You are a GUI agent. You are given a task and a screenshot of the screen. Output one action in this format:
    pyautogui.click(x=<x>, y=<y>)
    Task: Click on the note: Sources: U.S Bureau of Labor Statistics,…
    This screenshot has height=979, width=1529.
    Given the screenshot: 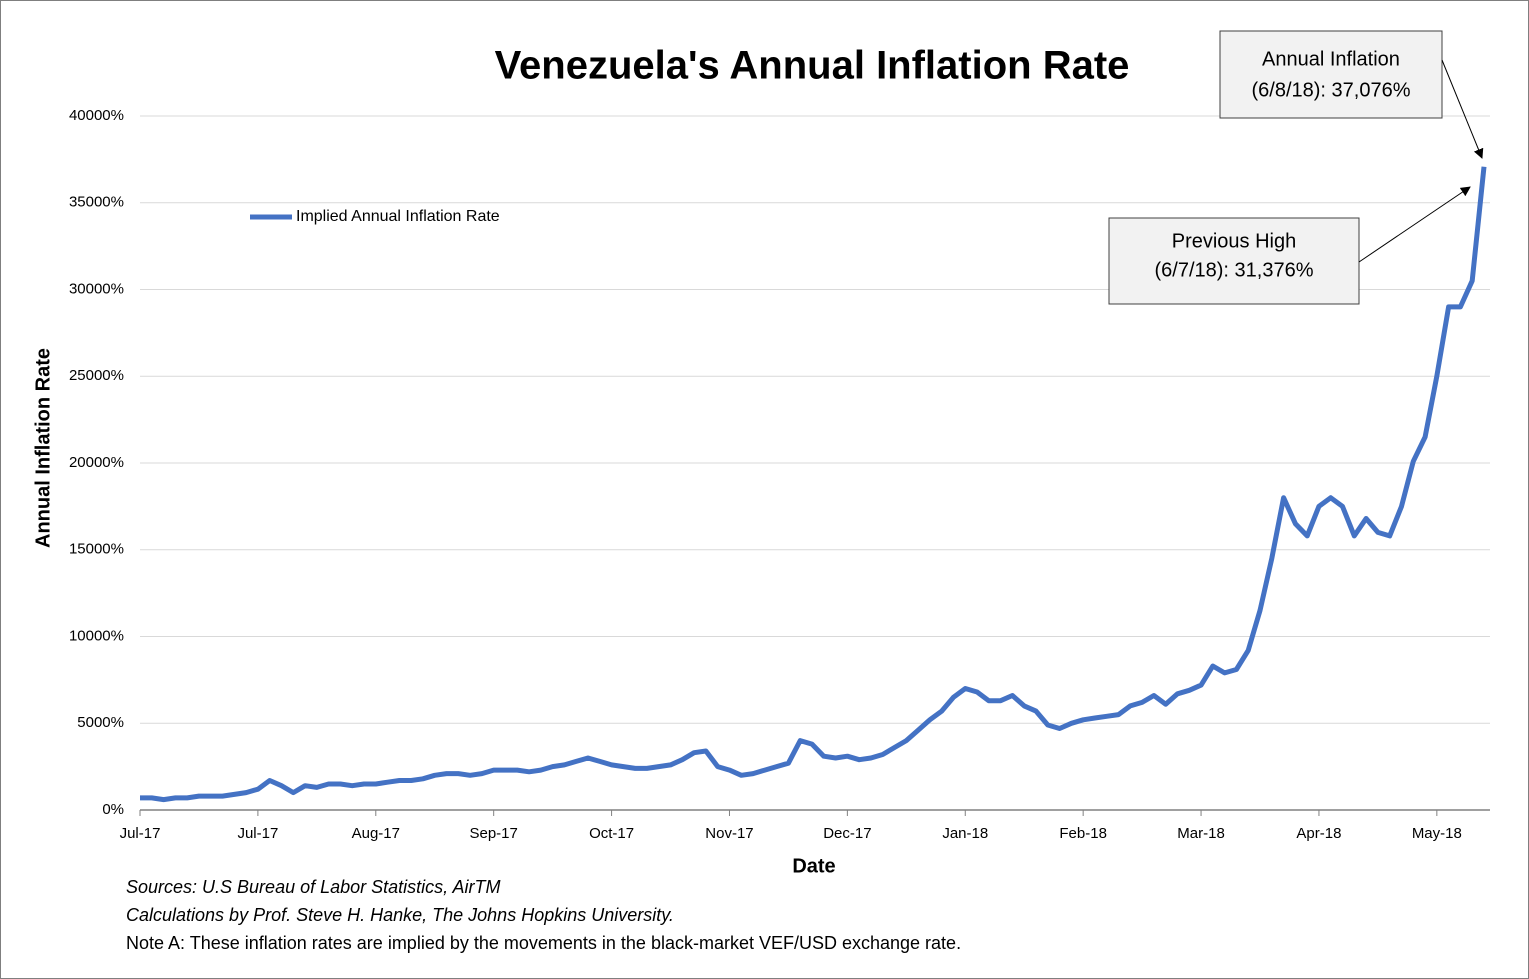 What is the action you would take?
    pyautogui.click(x=313, y=887)
    